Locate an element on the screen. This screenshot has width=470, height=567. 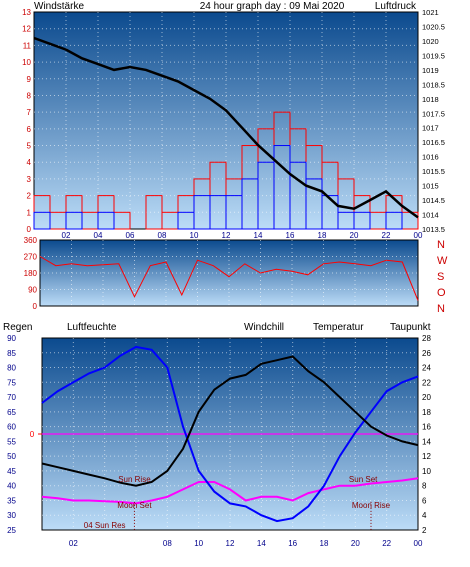
y-tick-label: 1015.5 is located at coordinates (433, 171).